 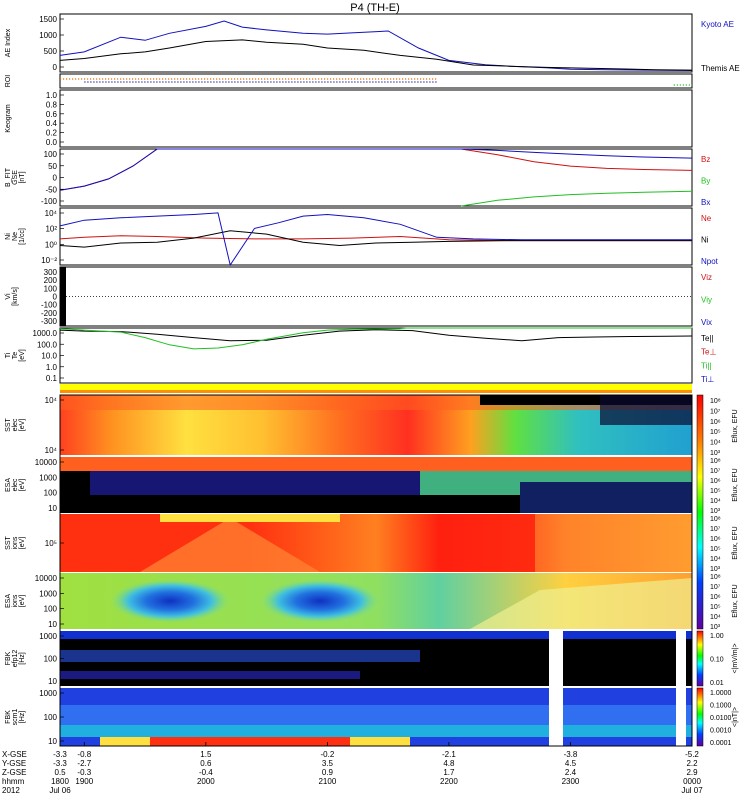 What do you see at coordinates (328, 763) in the screenshot?
I see `time-val-3-1: 3.5` at bounding box center [328, 763].